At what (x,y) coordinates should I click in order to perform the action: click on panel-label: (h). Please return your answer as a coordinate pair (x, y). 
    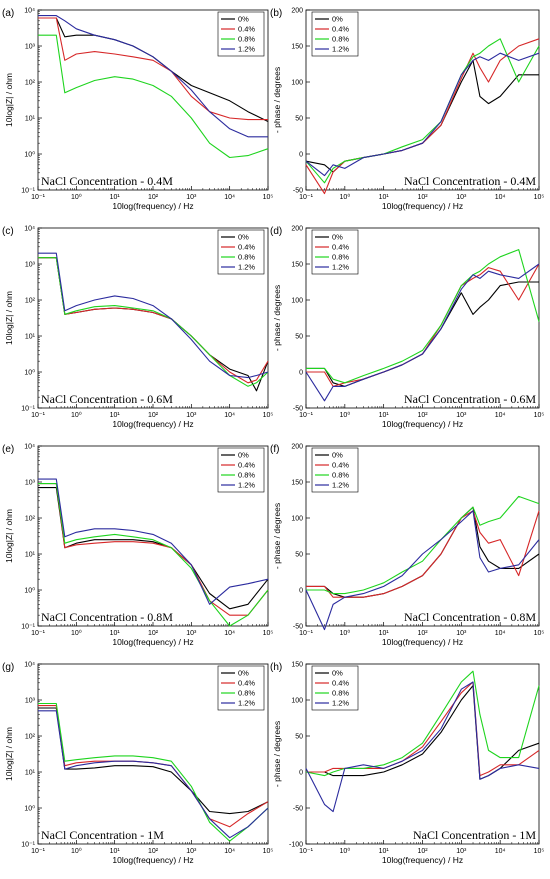
    Looking at the image, I should click on (276, 667).